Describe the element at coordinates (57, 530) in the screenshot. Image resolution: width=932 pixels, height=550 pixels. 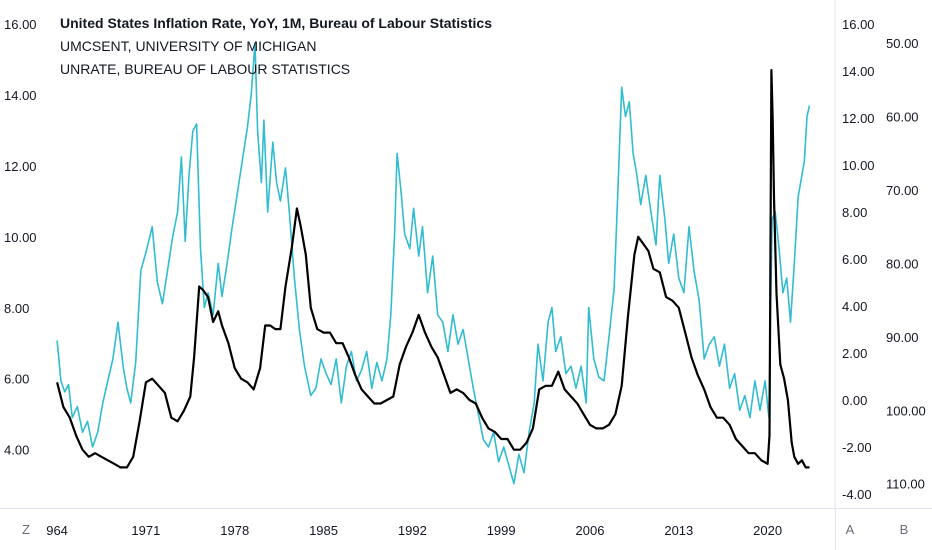
I see `x-axis-tick: 964` at that location.